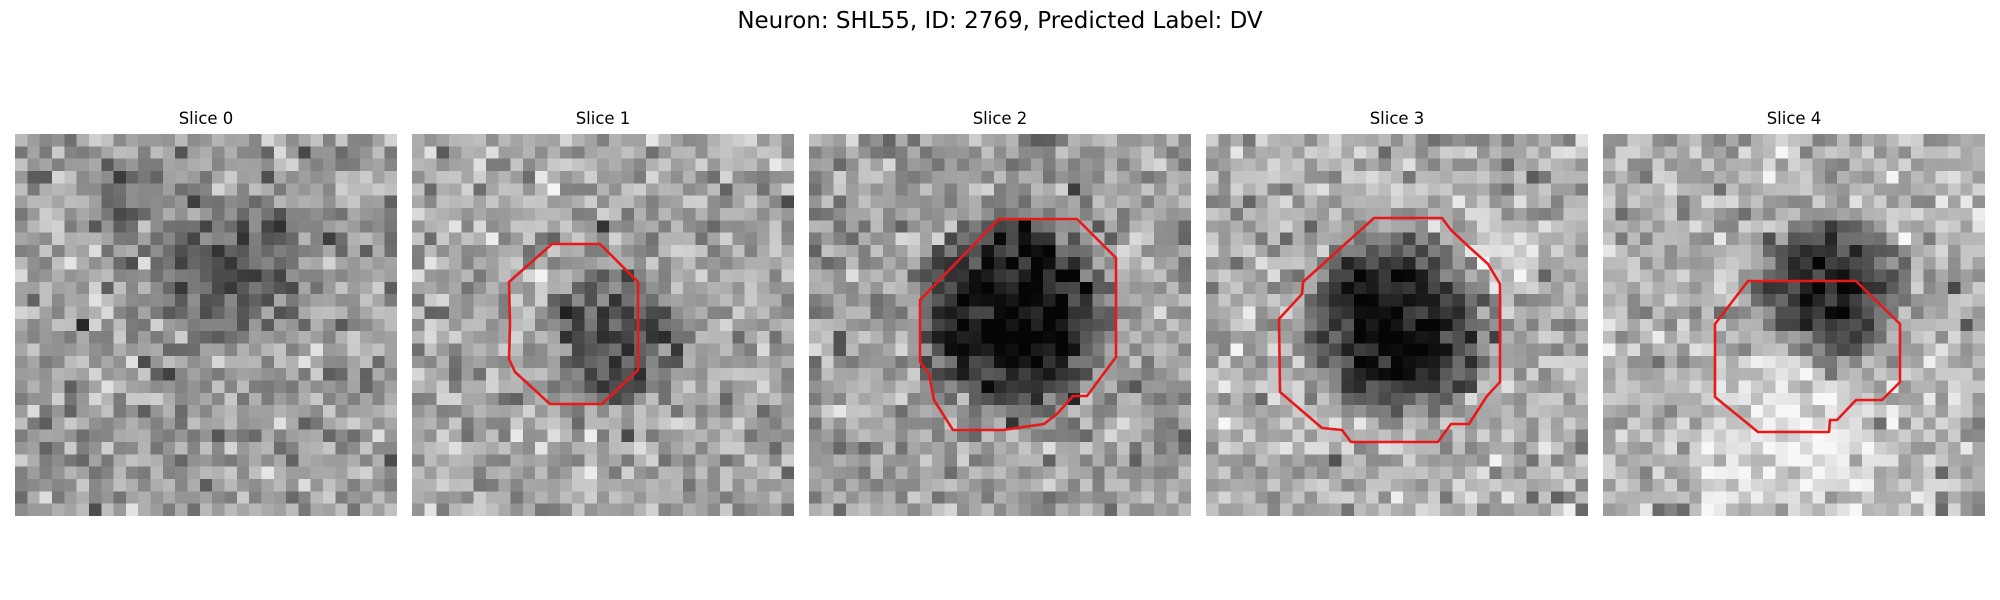  I want to click on slice-panel-1: Slice 1, so click(603, 313).